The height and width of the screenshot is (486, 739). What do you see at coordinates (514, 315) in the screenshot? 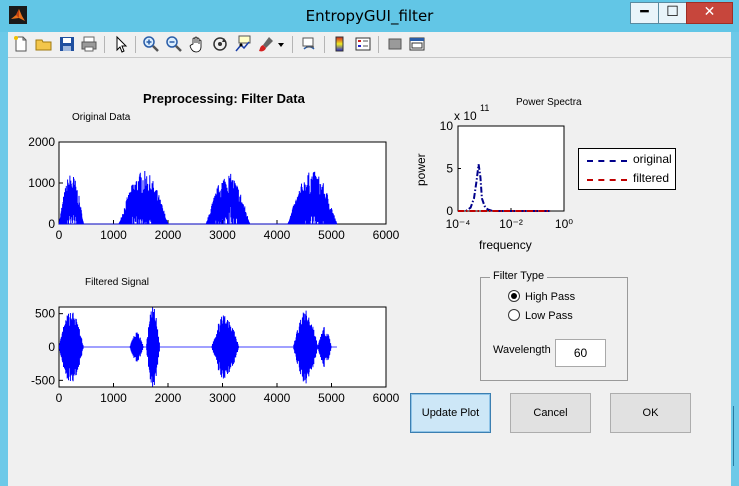
I see `low-pass-radio` at bounding box center [514, 315].